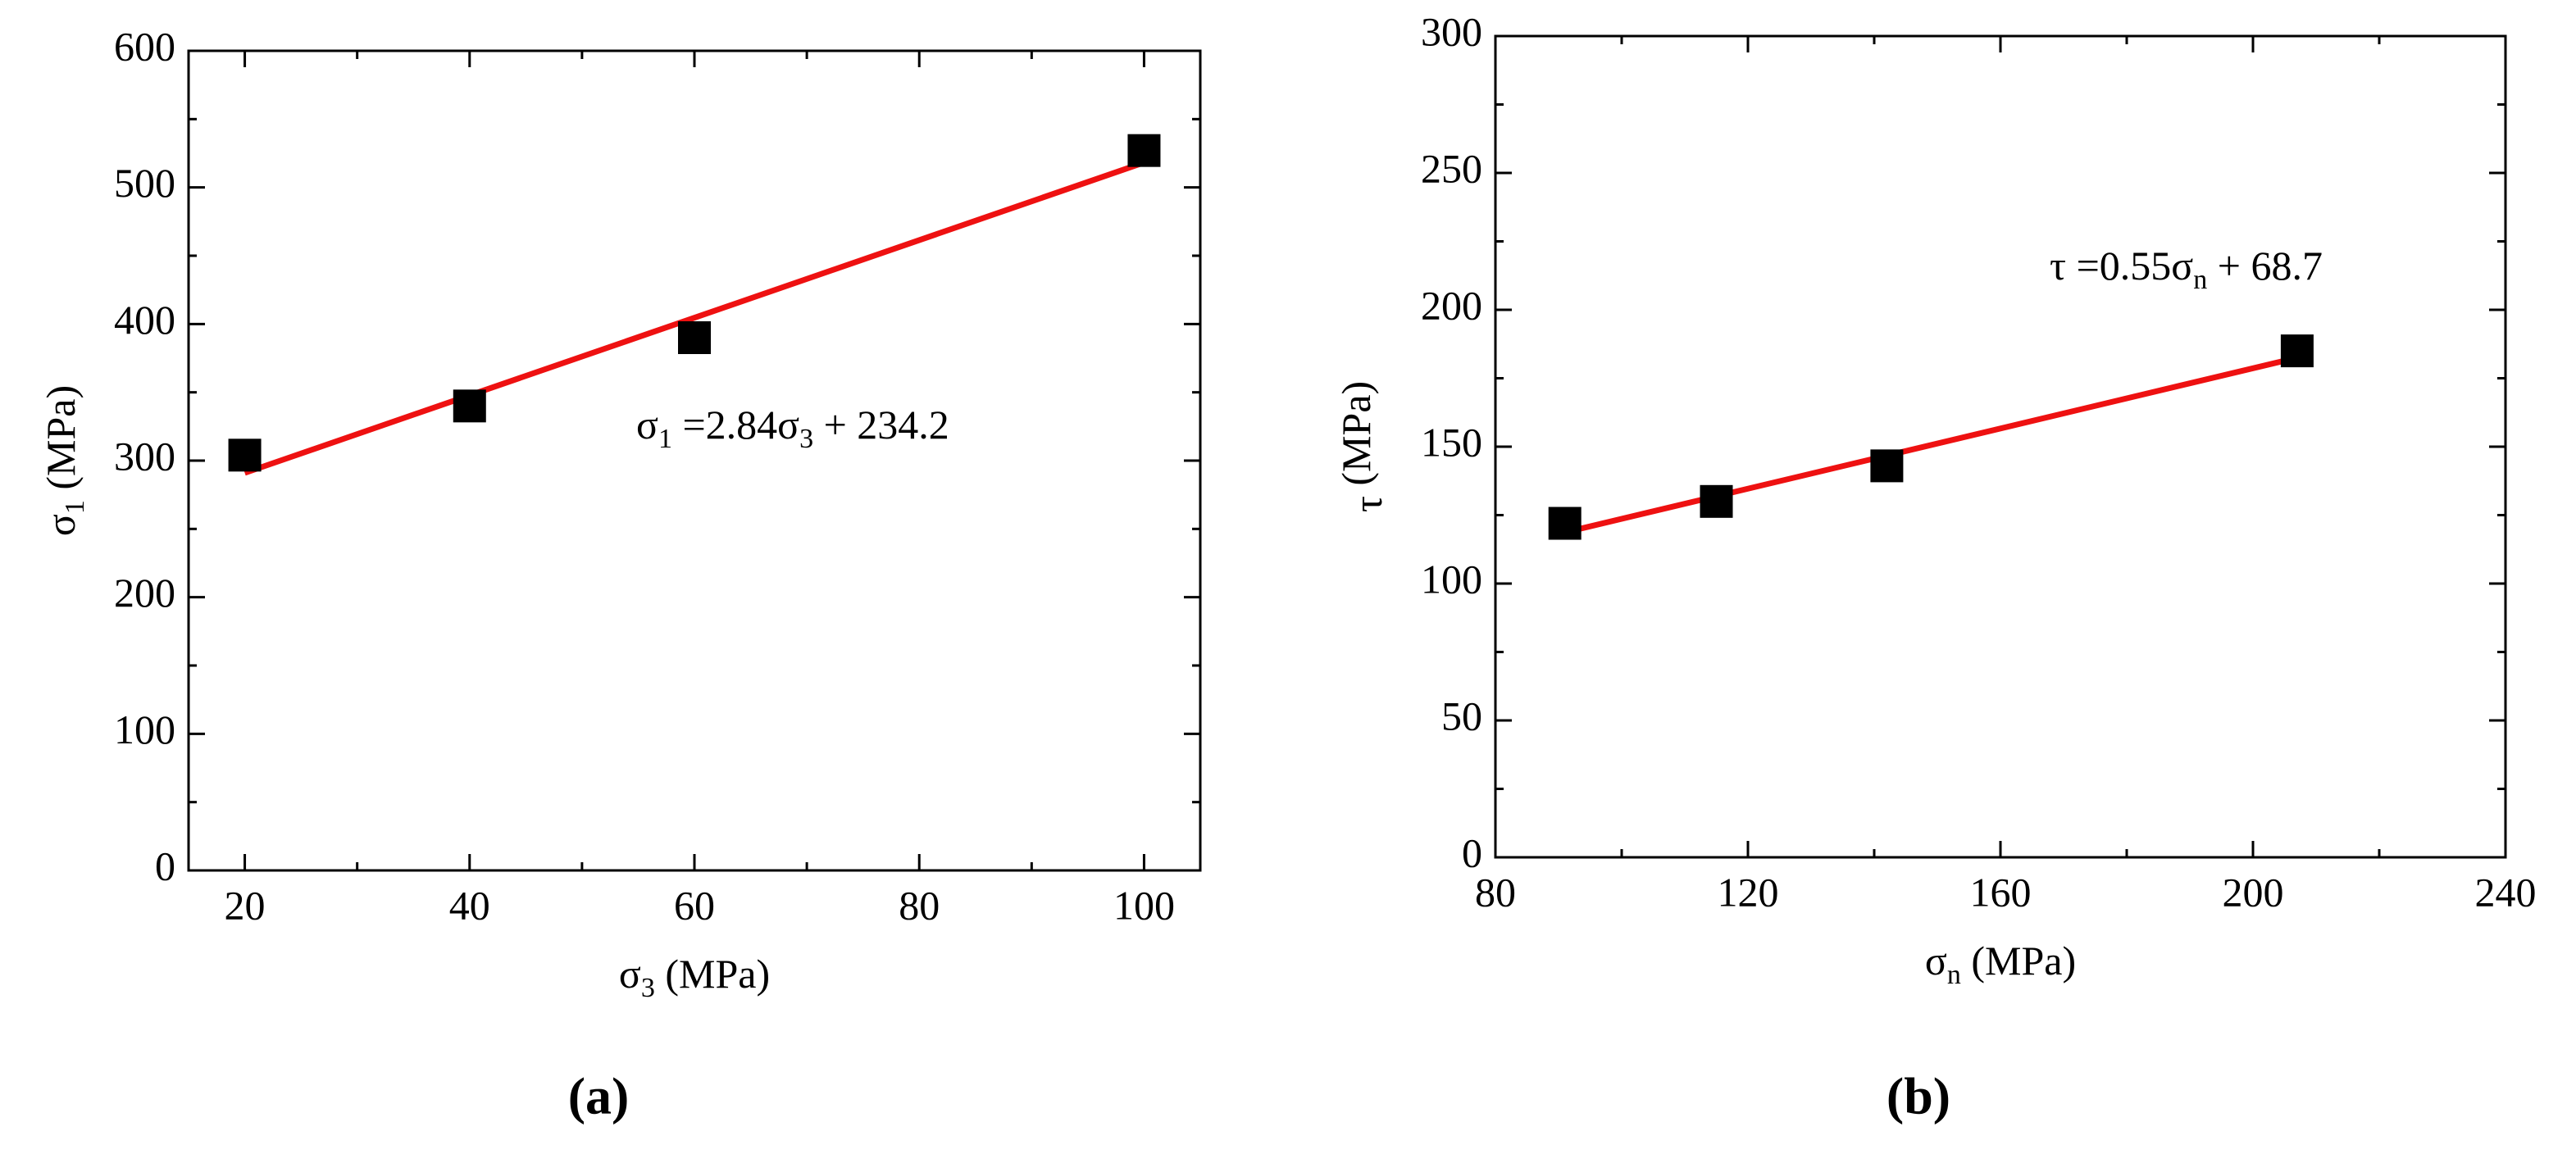 The width and height of the screenshot is (2576, 1154). What do you see at coordinates (599, 1096) in the screenshot?
I see `caption: (a)` at bounding box center [599, 1096].